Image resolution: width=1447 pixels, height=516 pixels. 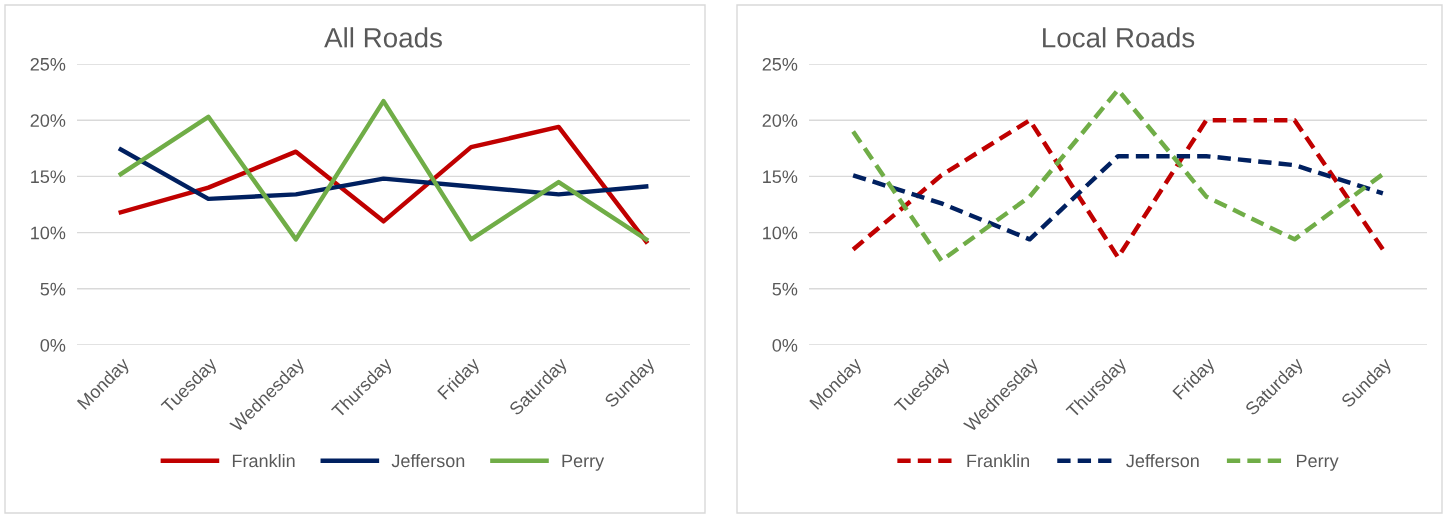 What do you see at coordinates (1119, 37) in the screenshot?
I see `chart-title: Local Roads` at bounding box center [1119, 37].